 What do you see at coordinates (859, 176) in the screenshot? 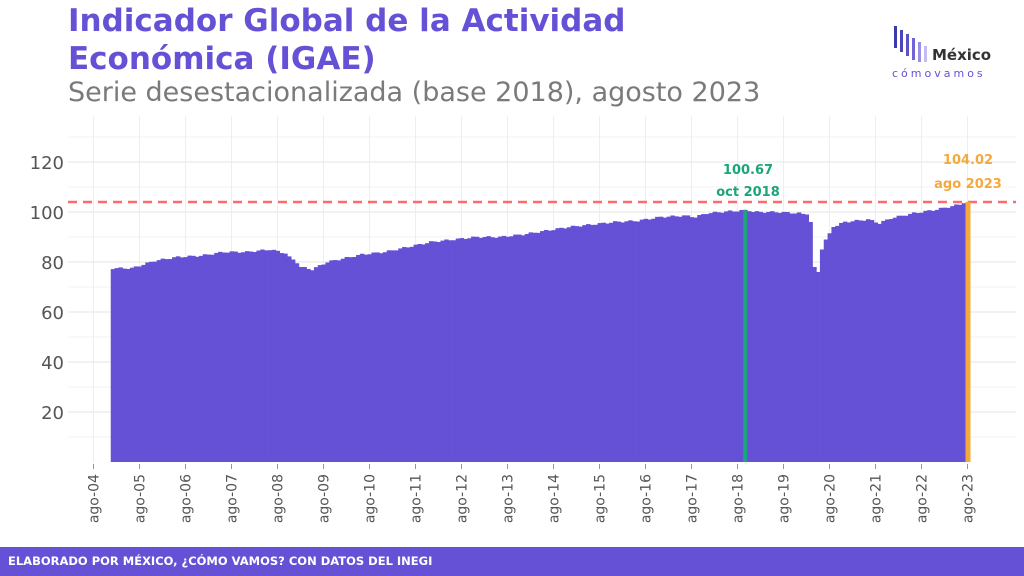
I see `chart-annotations: 100.67 oct 2018 104.02 ago 2023` at bounding box center [859, 176].